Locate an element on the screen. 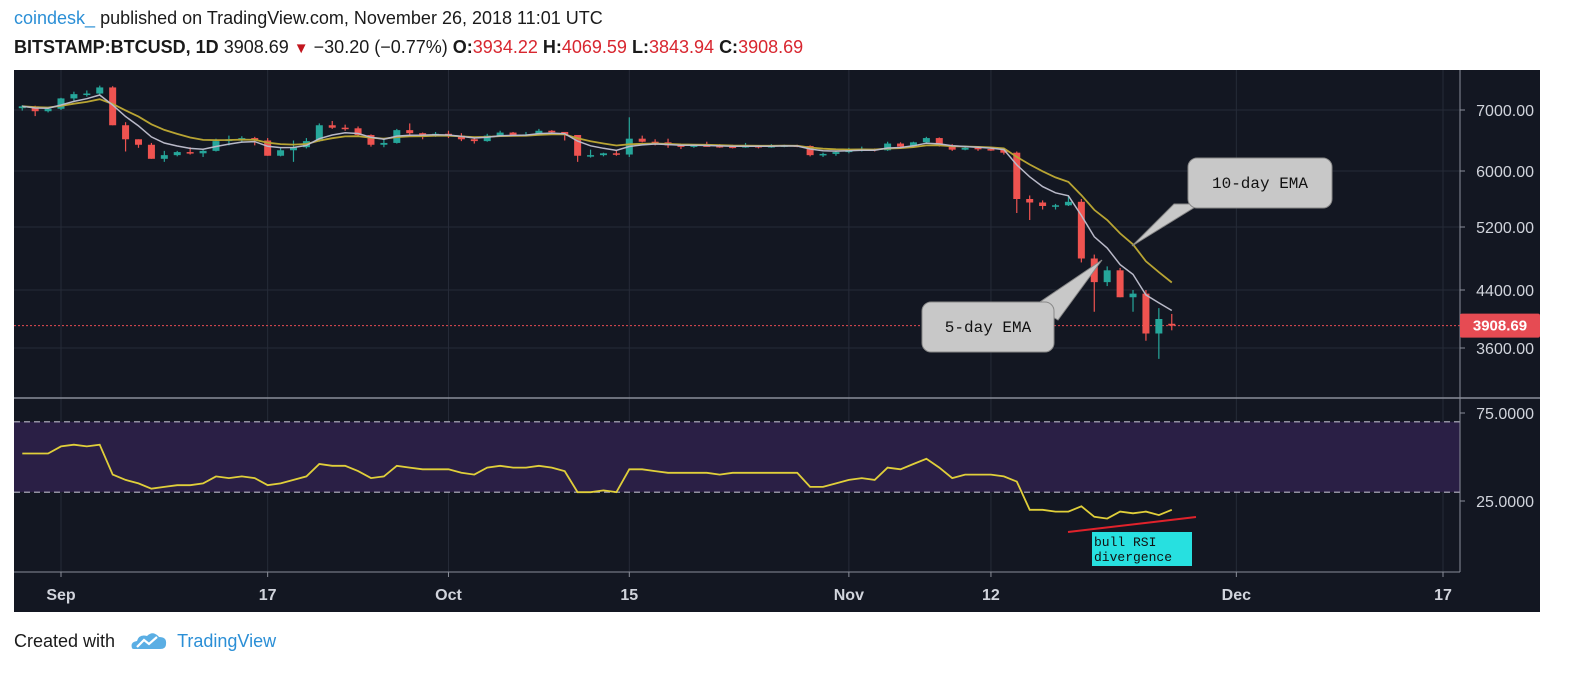 The image size is (1582, 688). price-tick-label: 5200.00 is located at coordinates (1505, 228).